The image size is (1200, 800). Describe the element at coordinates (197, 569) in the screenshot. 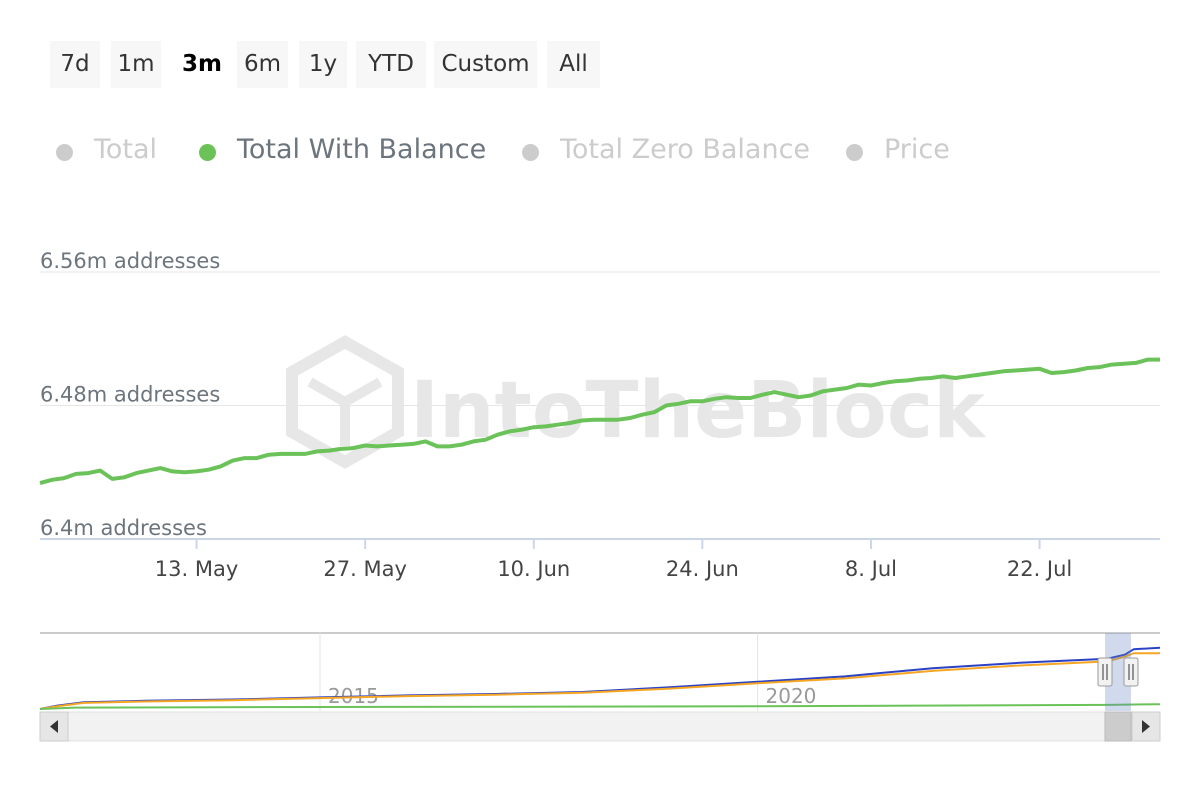

I see `x-tick-label: 13. May` at that location.